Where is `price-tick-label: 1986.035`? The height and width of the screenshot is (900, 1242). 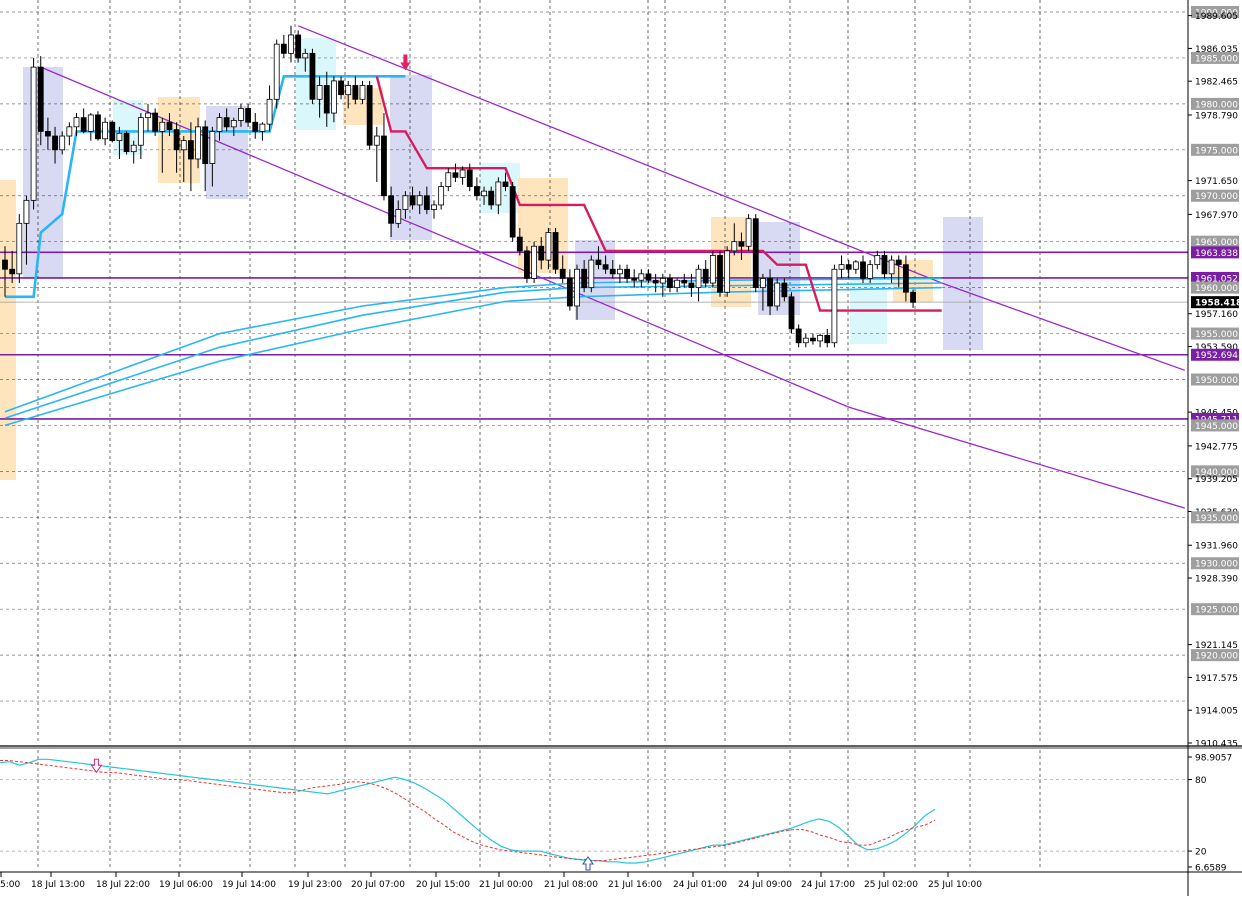
price-tick-label: 1986.035 is located at coordinates (1216, 50).